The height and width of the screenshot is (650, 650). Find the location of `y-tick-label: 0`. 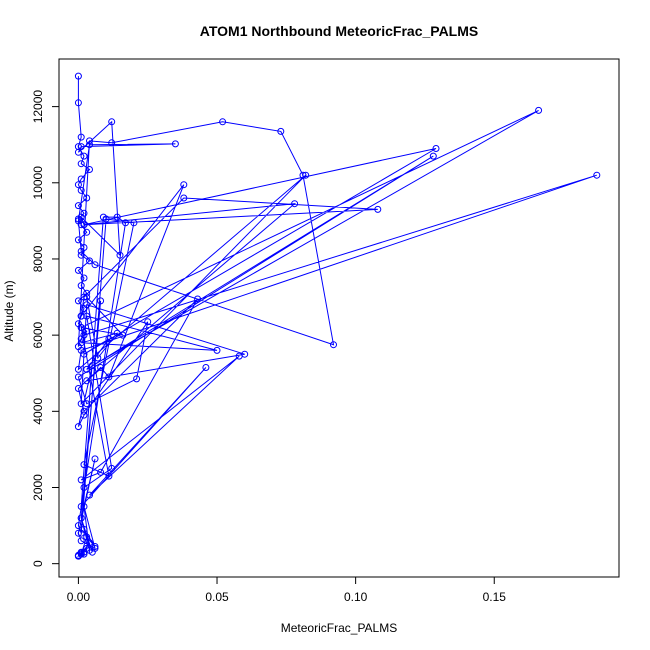

y-tick-label: 0 is located at coordinates (38, 563).